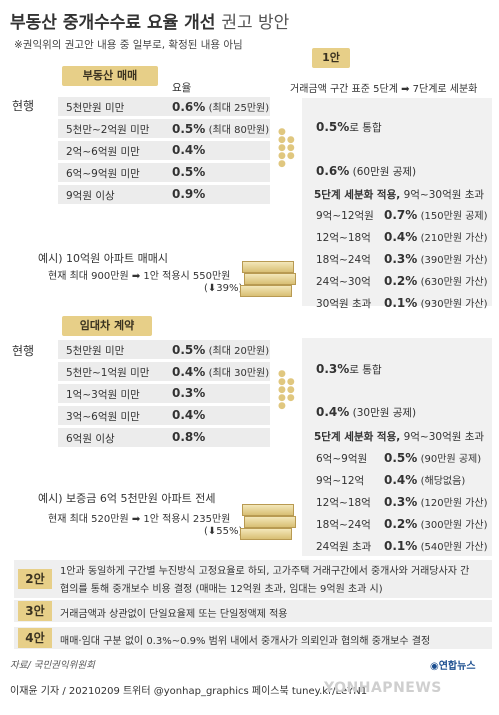 The image size is (499, 715). Describe the element at coordinates (436, 502) in the screenshot. I see `plan-row-rate: 0.3% (120만원 가산)` at that location.